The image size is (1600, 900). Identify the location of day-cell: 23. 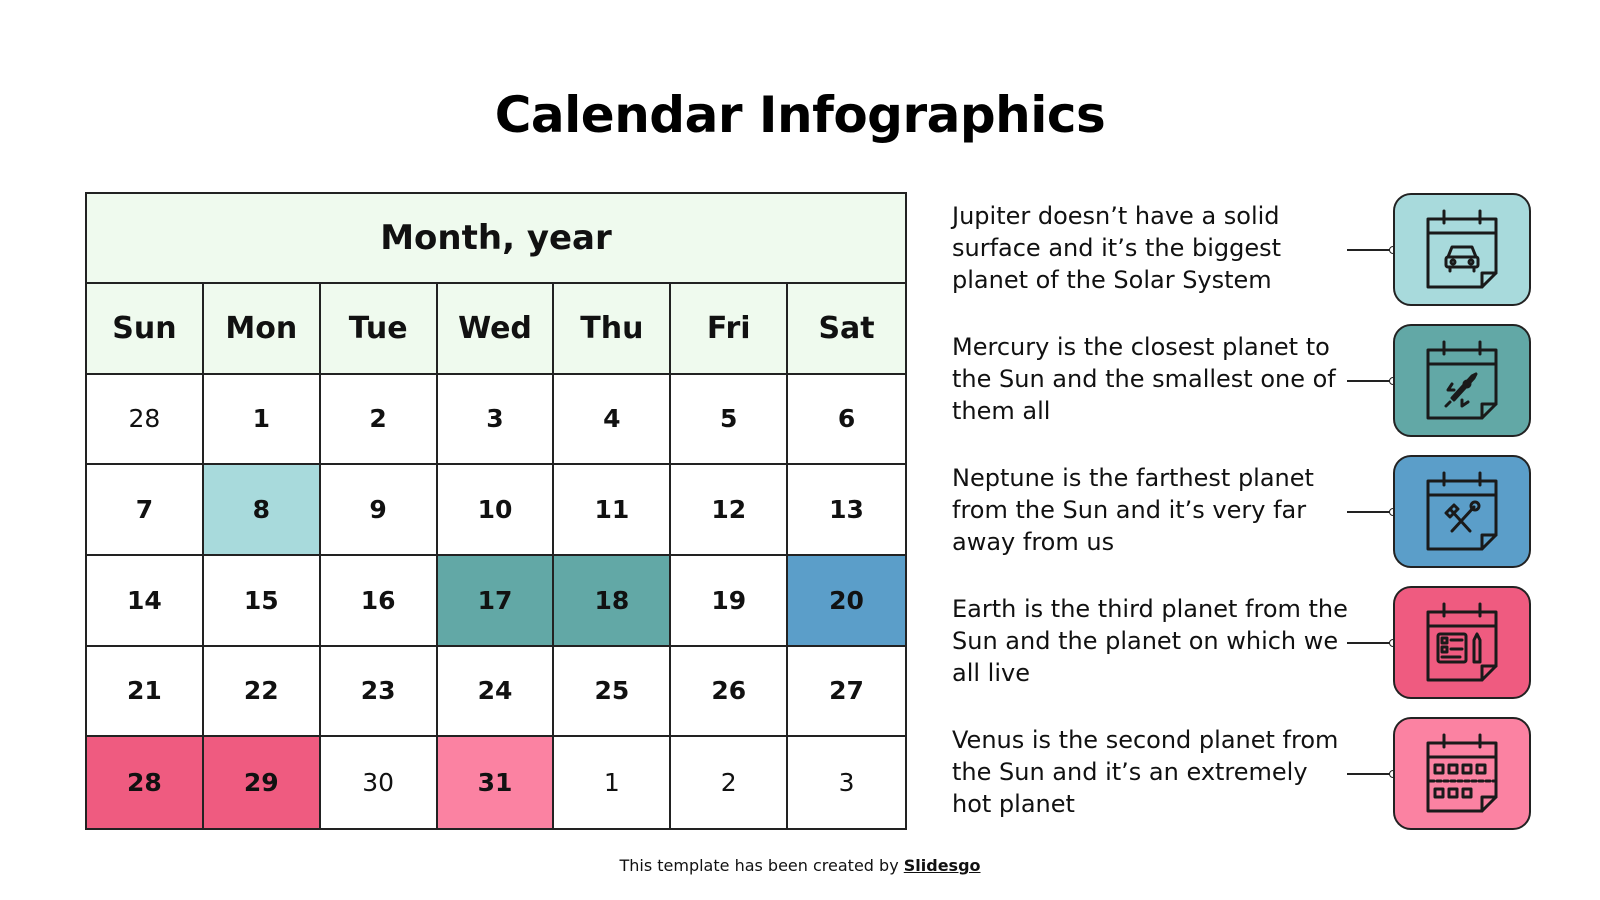
(379, 692).